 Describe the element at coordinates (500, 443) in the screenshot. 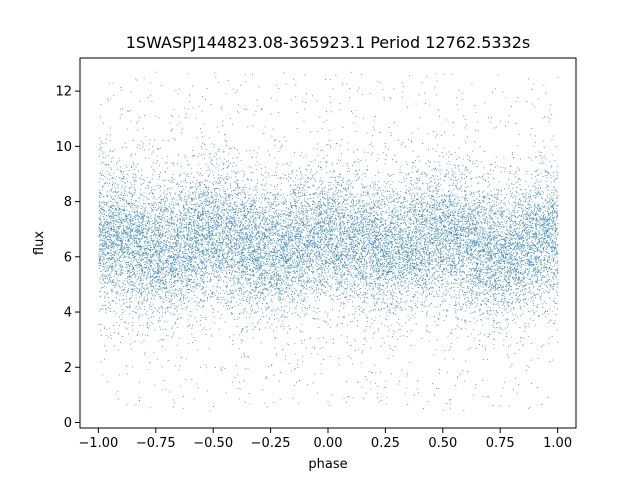

I see `x-tick-label: 0.75` at that location.